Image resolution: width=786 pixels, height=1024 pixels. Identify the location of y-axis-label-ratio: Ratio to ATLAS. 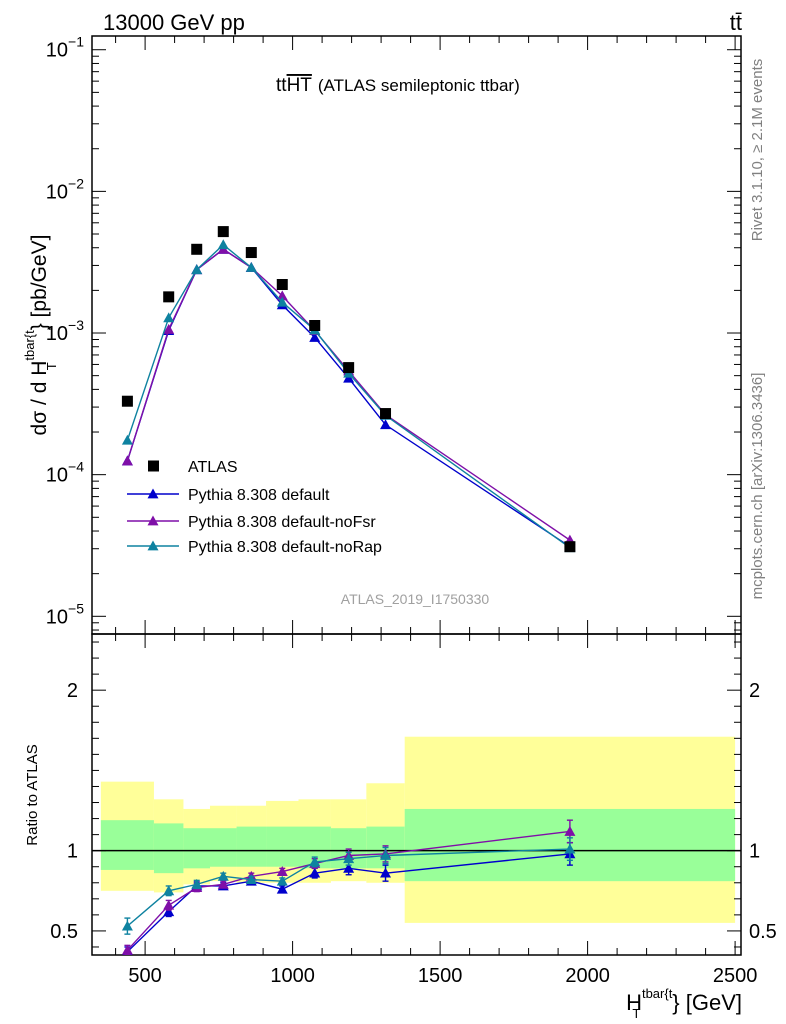
(32, 794).